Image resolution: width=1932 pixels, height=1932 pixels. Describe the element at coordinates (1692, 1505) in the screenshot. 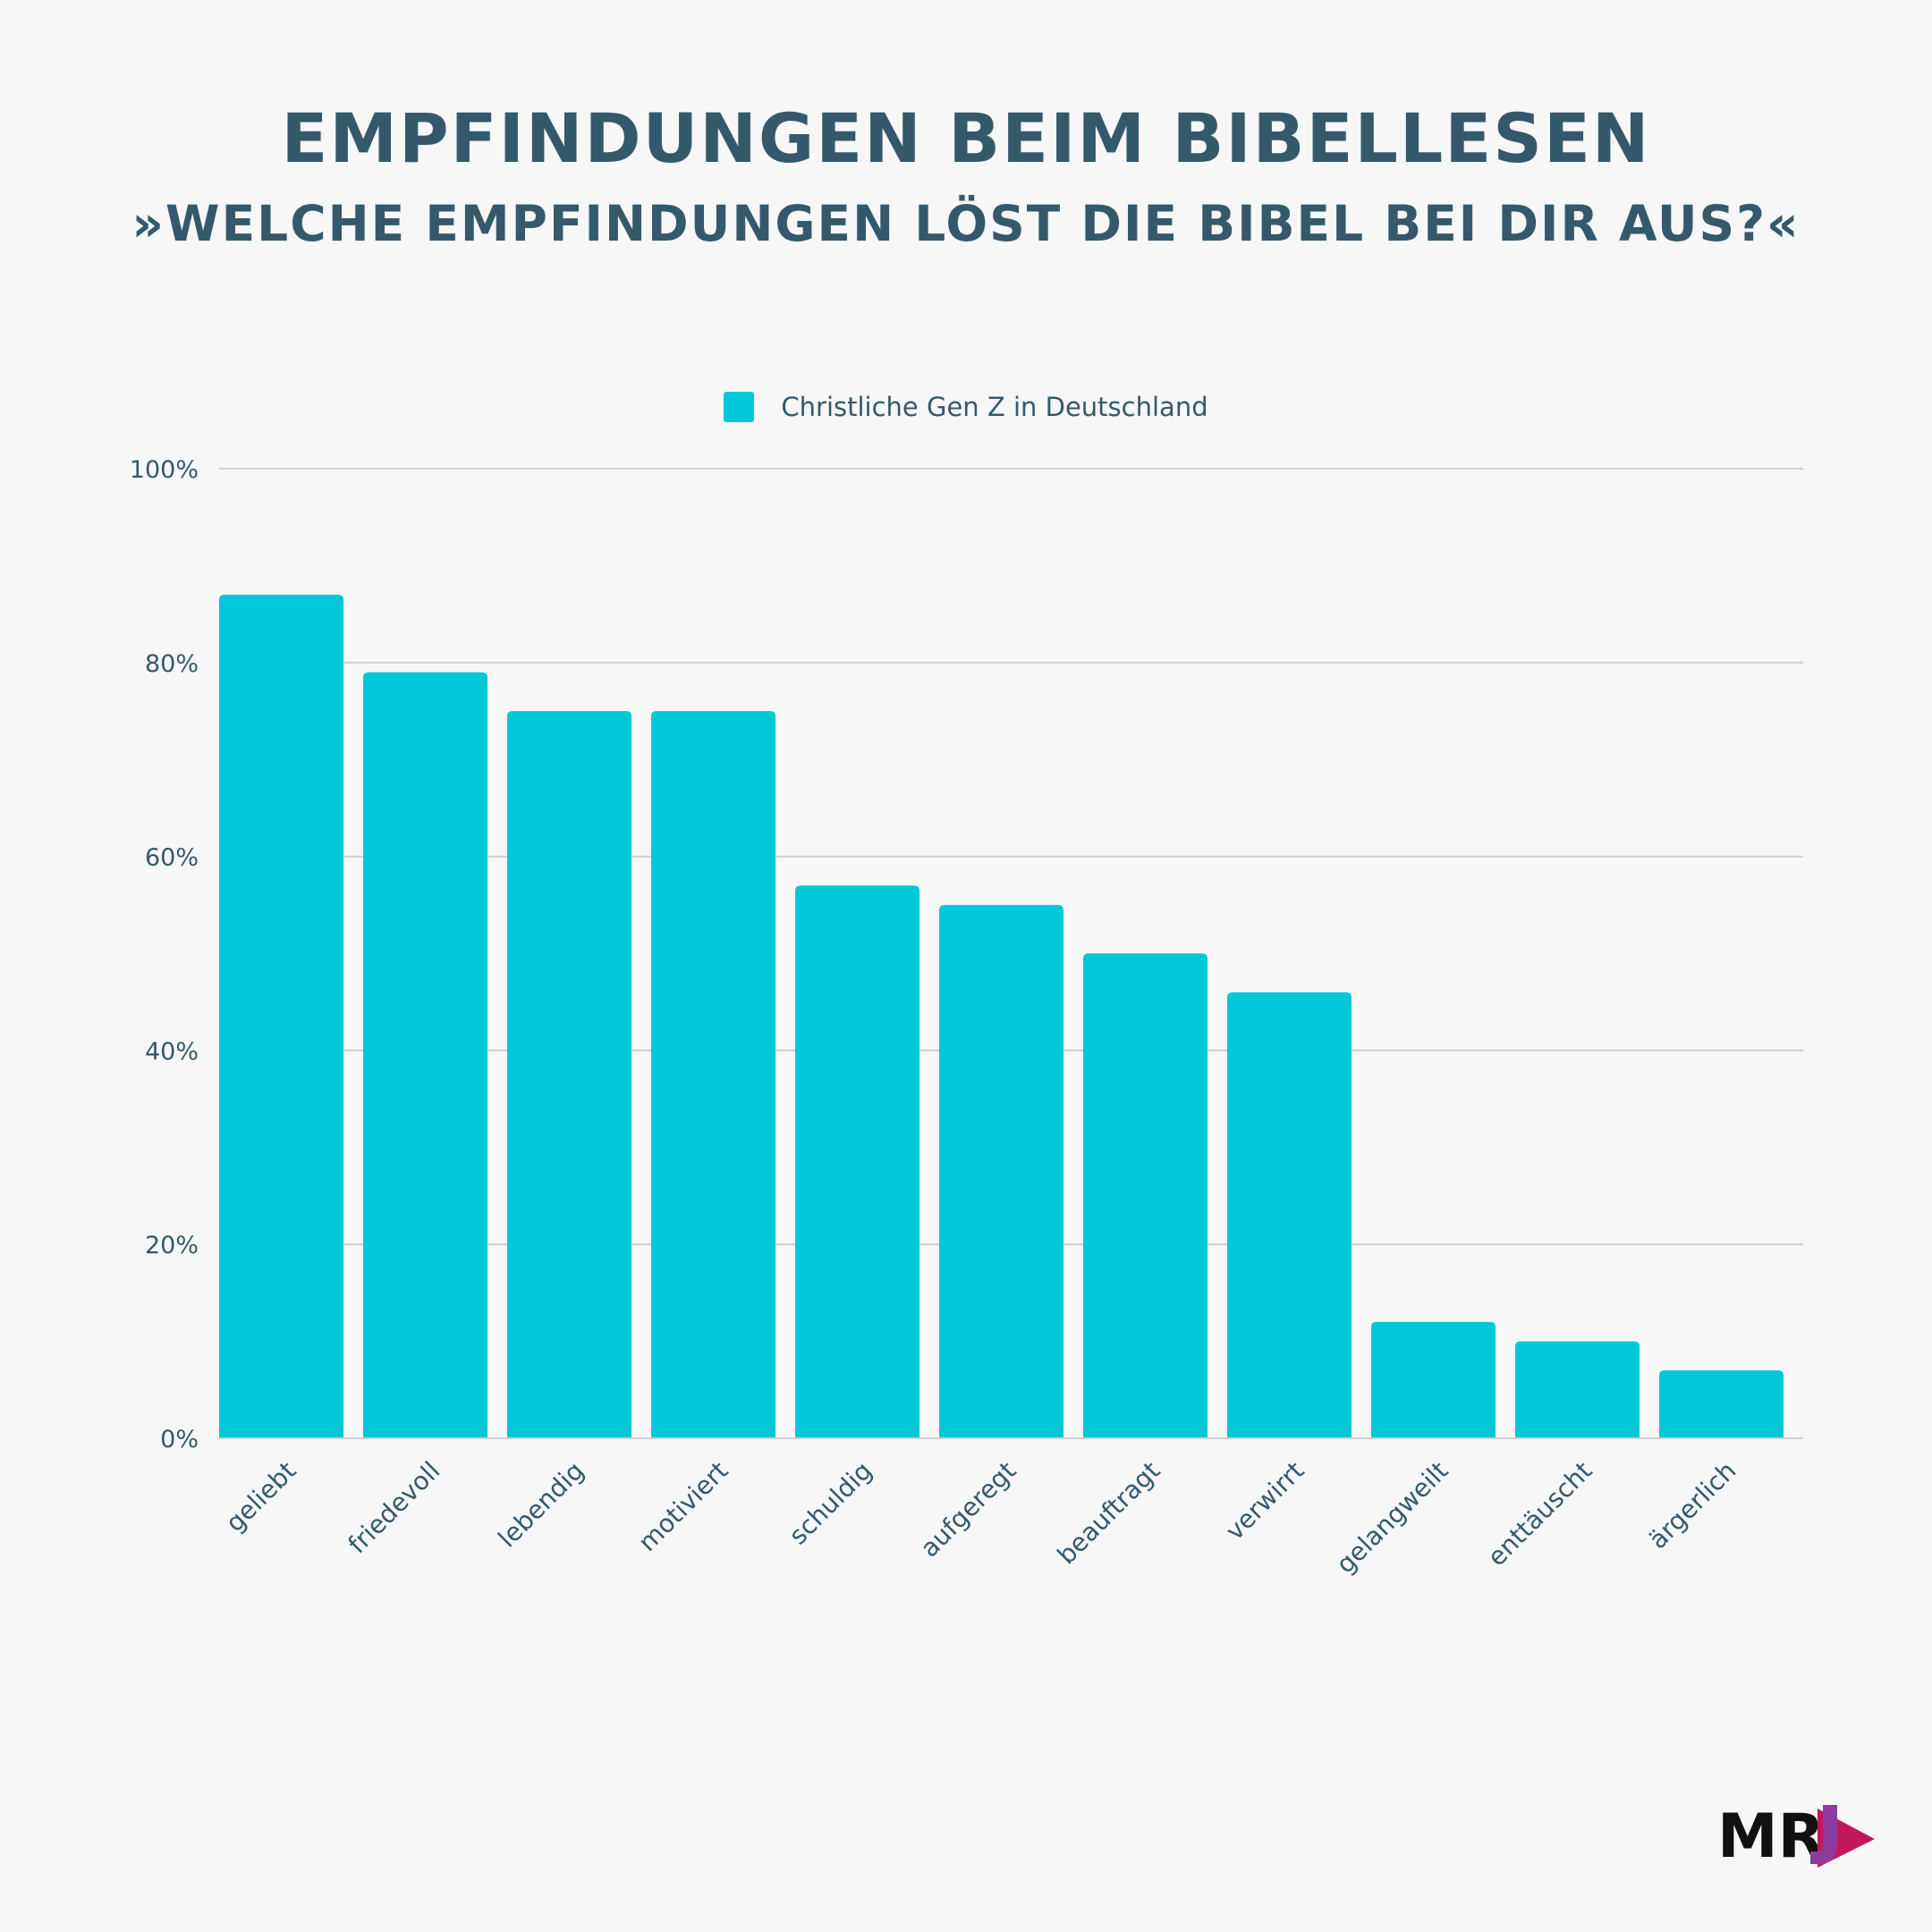

I see `x-category-label: ärgerlich` at that location.